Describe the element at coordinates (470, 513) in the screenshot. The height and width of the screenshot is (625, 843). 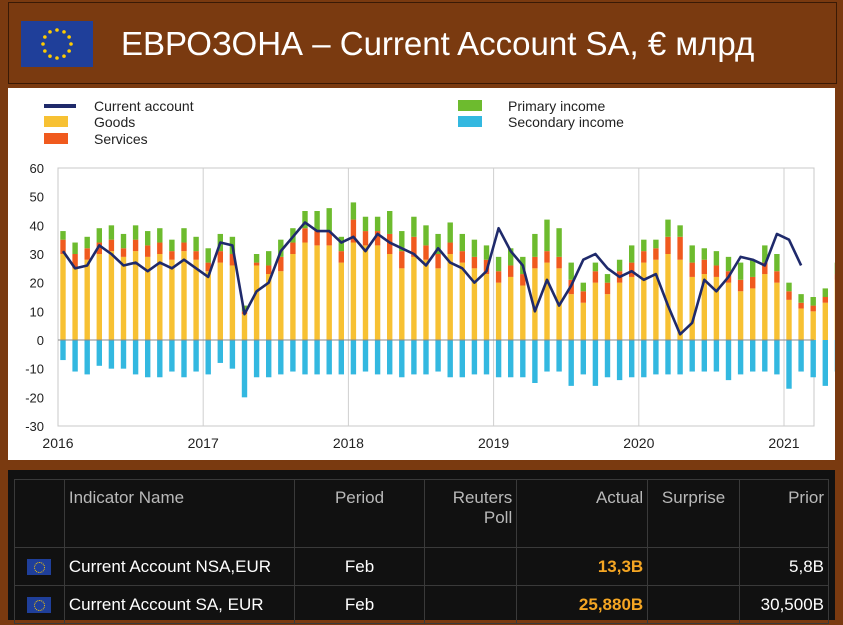
I see `header-reuters-poll: Reuters Poll` at that location.